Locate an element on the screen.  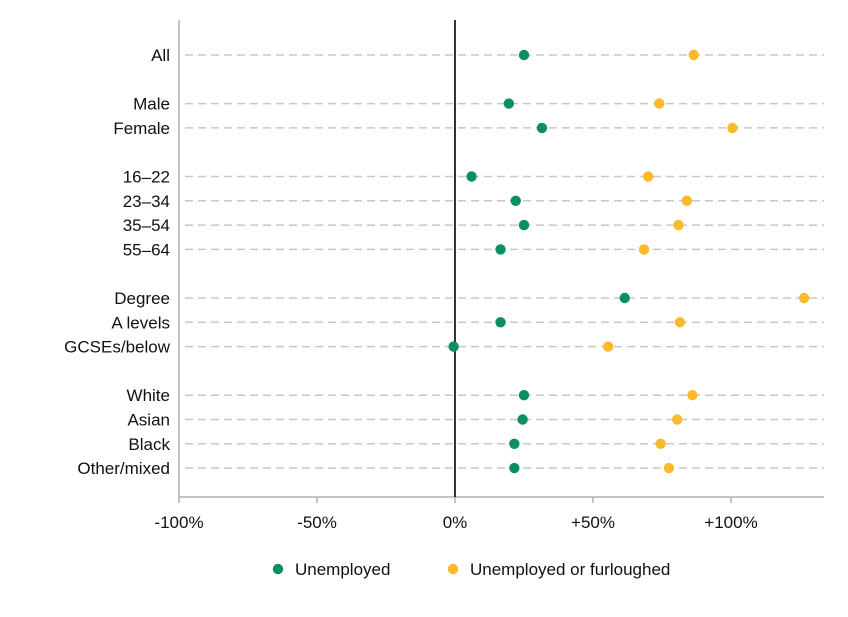
legend: Unemployed Unemployed or furloughed is located at coordinates (471, 569).